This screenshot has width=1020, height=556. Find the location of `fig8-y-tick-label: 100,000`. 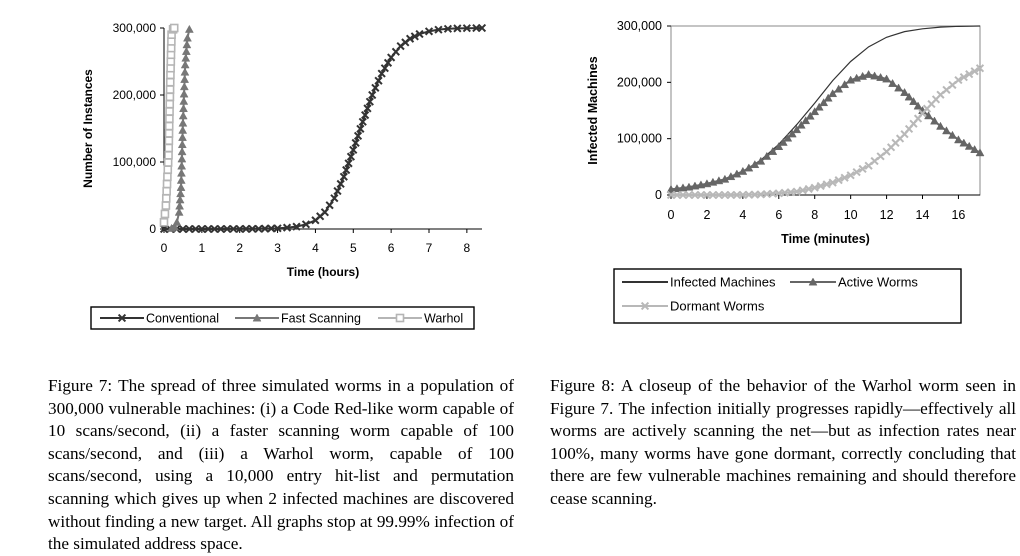

fig8-y-tick-label: 100,000 is located at coordinates (639, 139).